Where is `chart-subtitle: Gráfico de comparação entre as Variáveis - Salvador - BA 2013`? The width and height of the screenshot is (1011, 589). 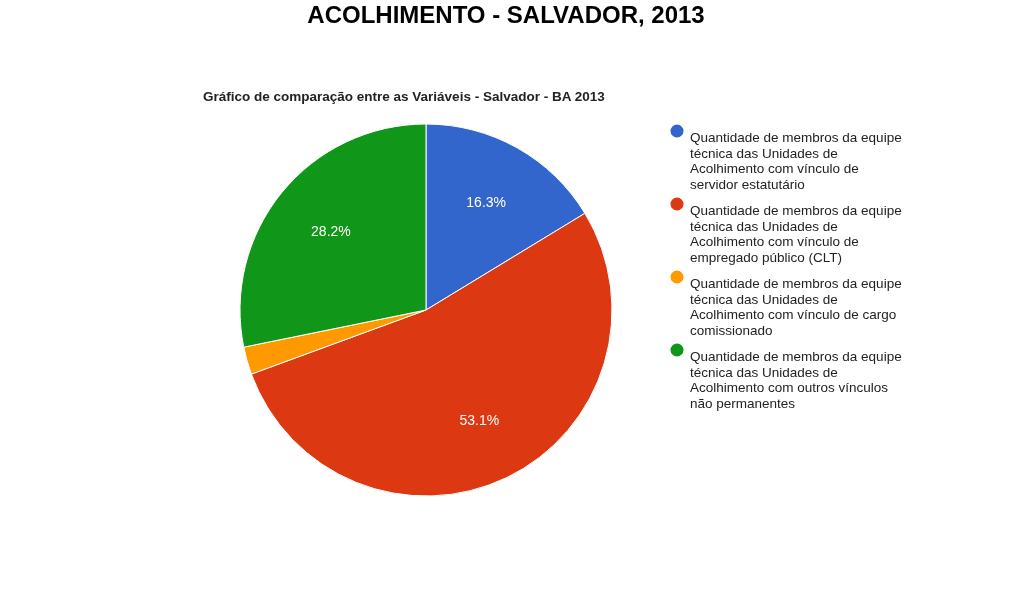 chart-subtitle: Gráfico de comparação entre as Variáveis - Salvador - BA 2013 is located at coordinates (404, 96).